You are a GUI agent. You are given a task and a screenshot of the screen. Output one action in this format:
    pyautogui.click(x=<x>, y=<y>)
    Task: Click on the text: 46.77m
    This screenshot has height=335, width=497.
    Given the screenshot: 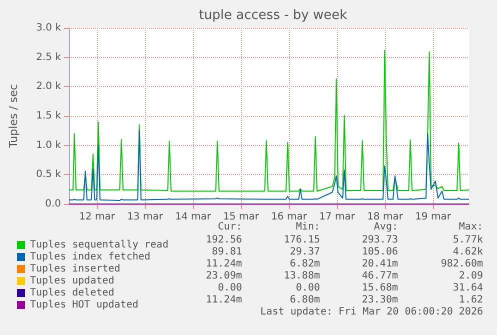 What is the action you would take?
    pyautogui.click(x=380, y=276)
    